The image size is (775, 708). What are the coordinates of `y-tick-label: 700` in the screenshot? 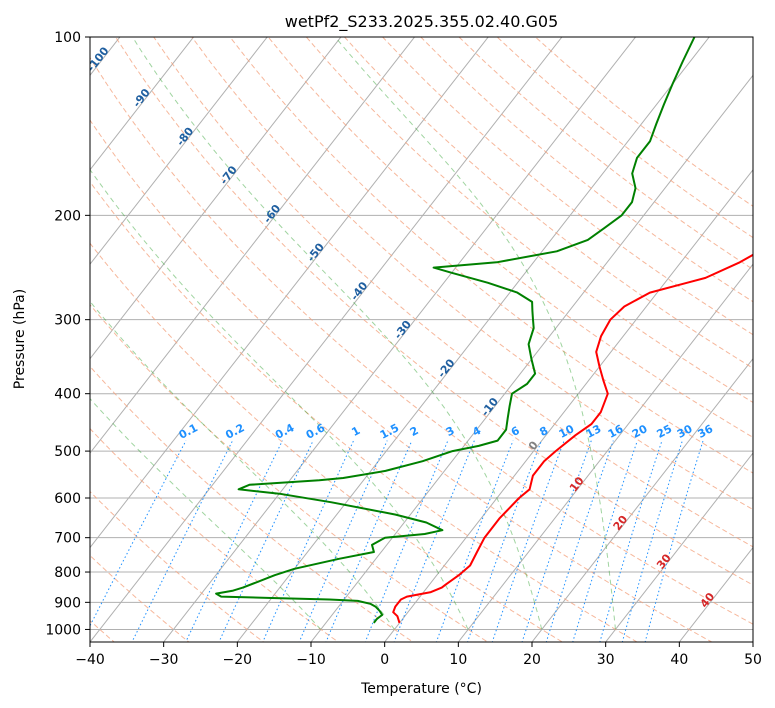 It's located at (67, 539).